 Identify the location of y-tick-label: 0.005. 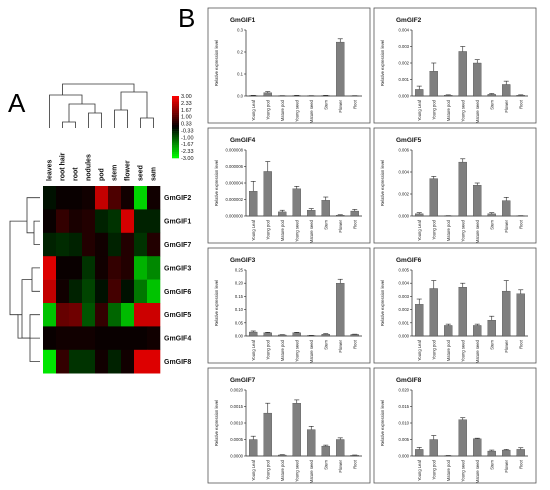
(404, 270).